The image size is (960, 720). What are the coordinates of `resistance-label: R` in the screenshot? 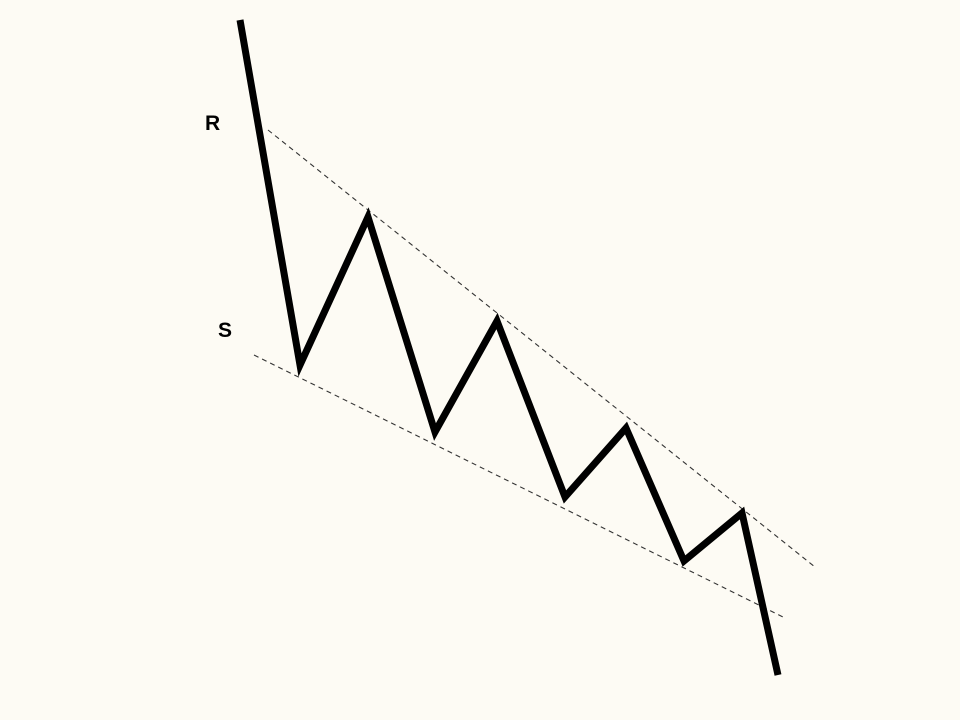 It's located at (212, 123).